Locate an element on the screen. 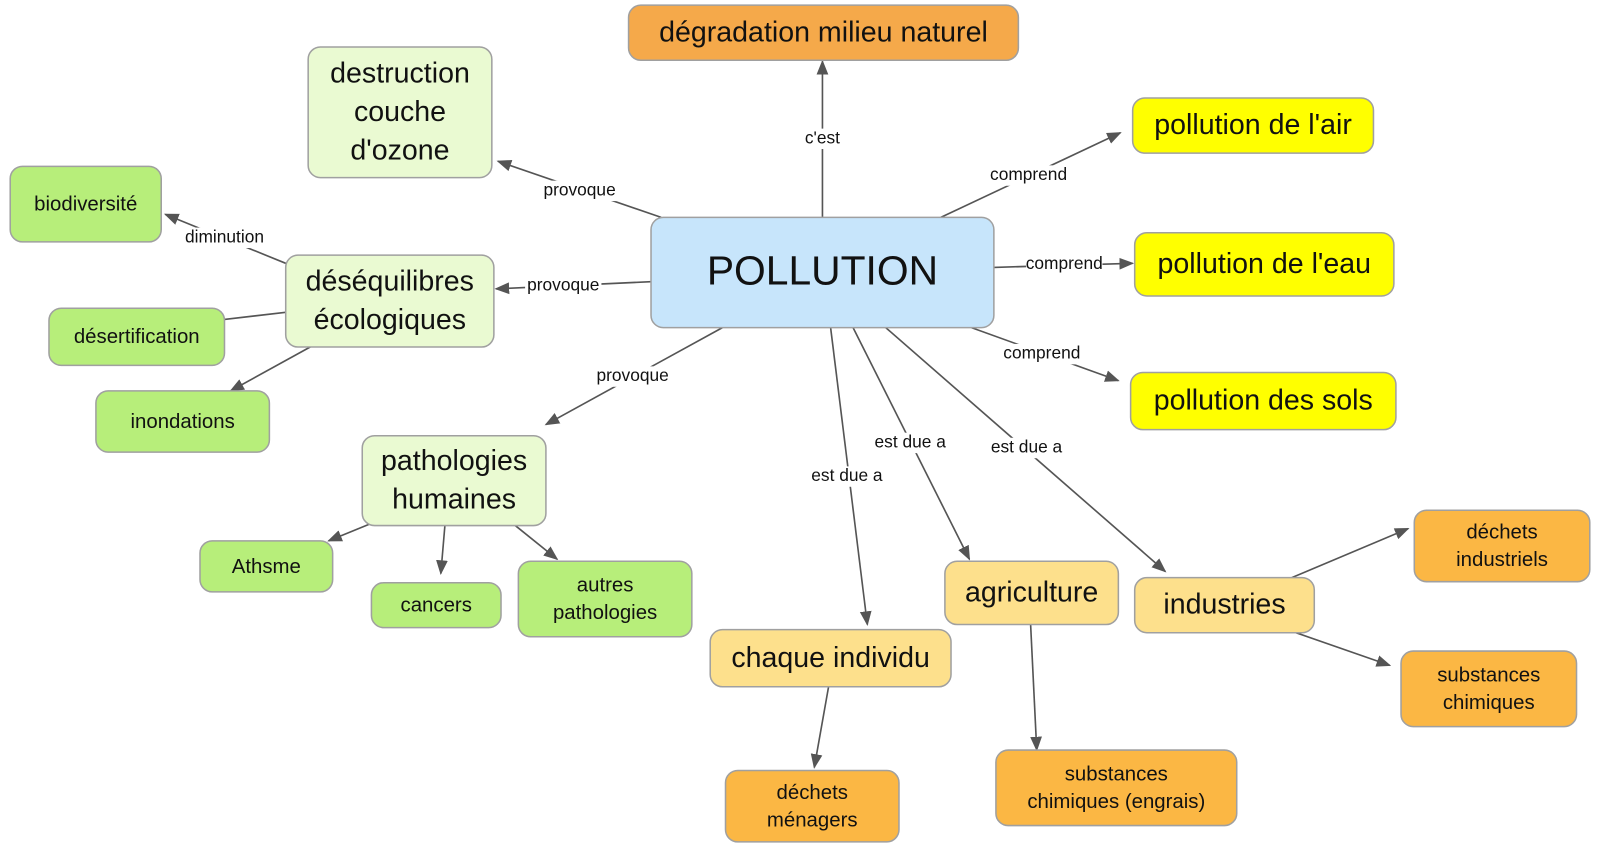 The height and width of the screenshot is (845, 1600). node-label: couche is located at coordinates (400, 112).